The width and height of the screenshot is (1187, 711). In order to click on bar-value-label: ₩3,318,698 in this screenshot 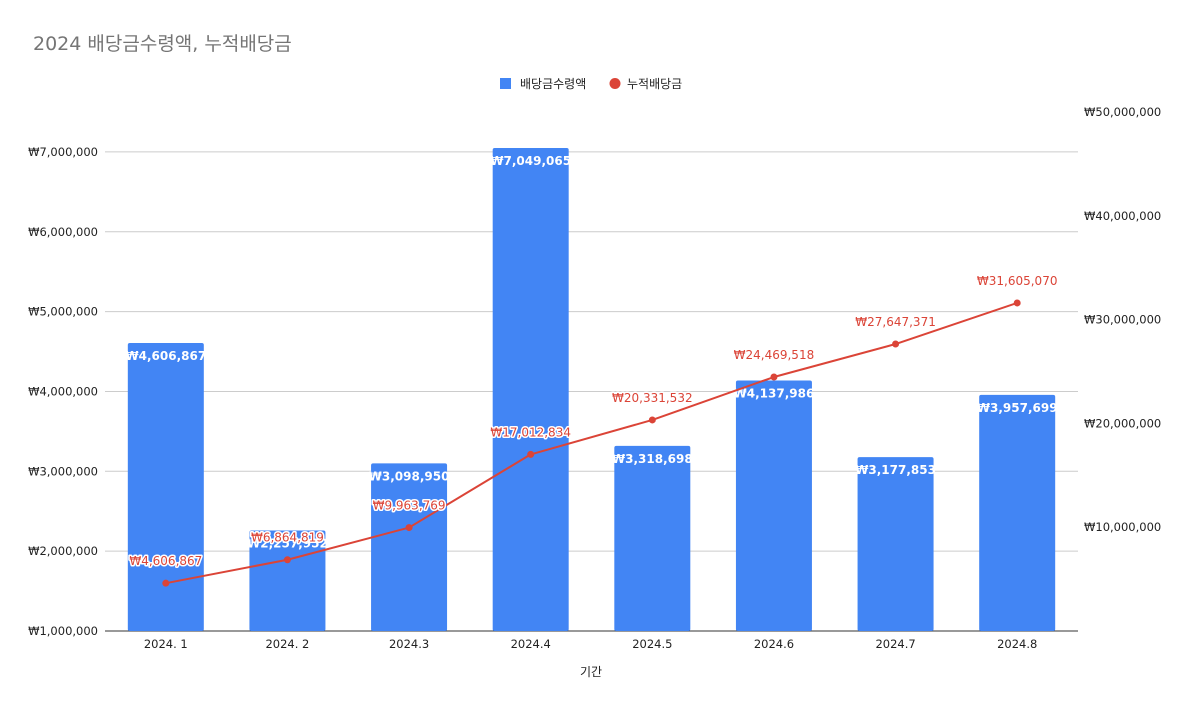, I will do `click(652, 459)`.